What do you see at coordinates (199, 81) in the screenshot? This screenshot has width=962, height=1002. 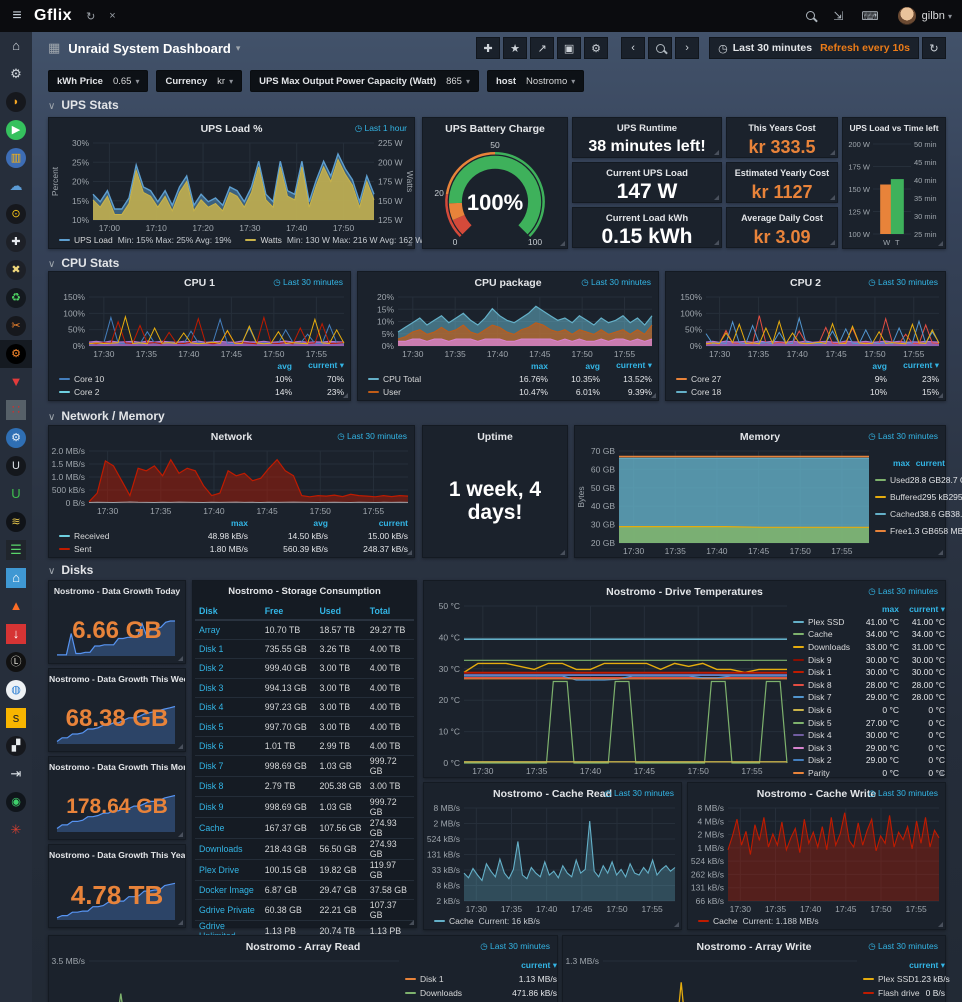 I see `variable-currency: Currency kr ▾` at bounding box center [199, 81].